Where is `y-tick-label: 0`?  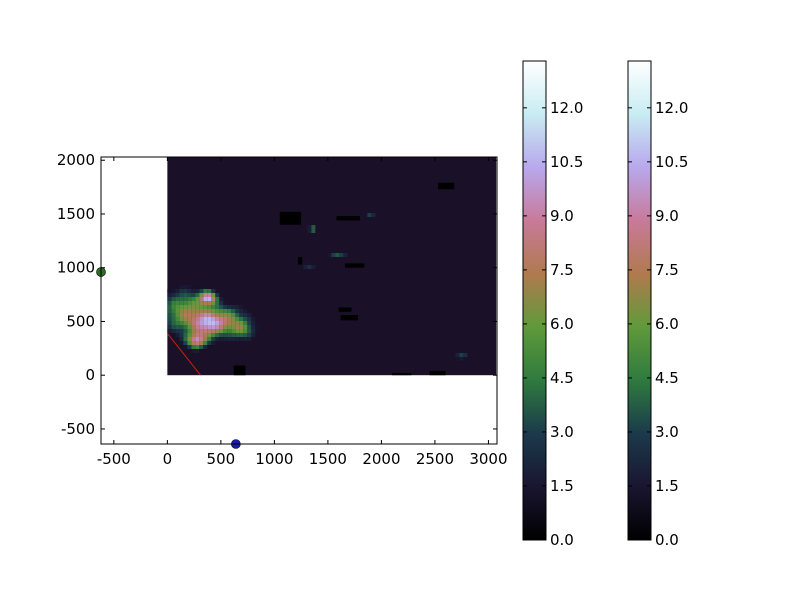
y-tick-label: 0 is located at coordinates (90, 375).